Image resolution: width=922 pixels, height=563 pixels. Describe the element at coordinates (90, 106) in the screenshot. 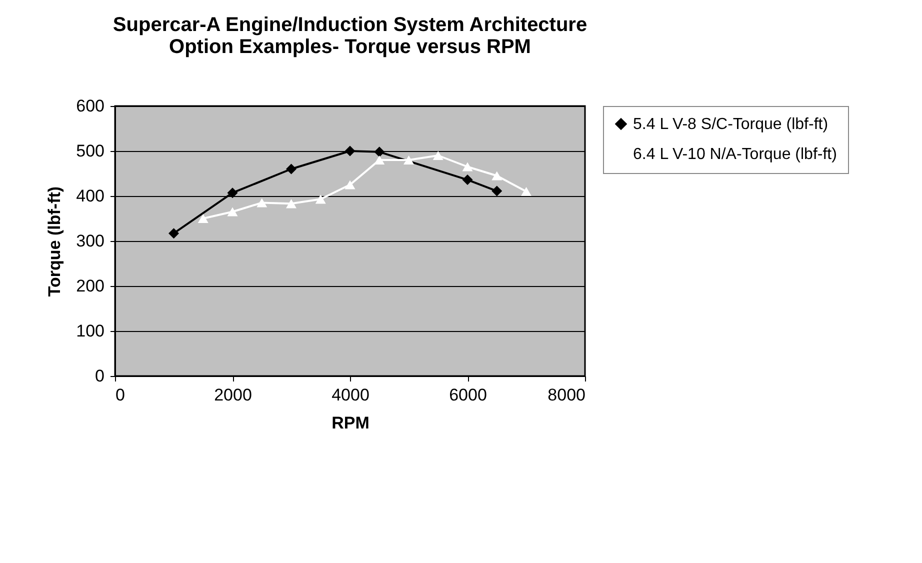

I see `y-tick-label: 600` at that location.